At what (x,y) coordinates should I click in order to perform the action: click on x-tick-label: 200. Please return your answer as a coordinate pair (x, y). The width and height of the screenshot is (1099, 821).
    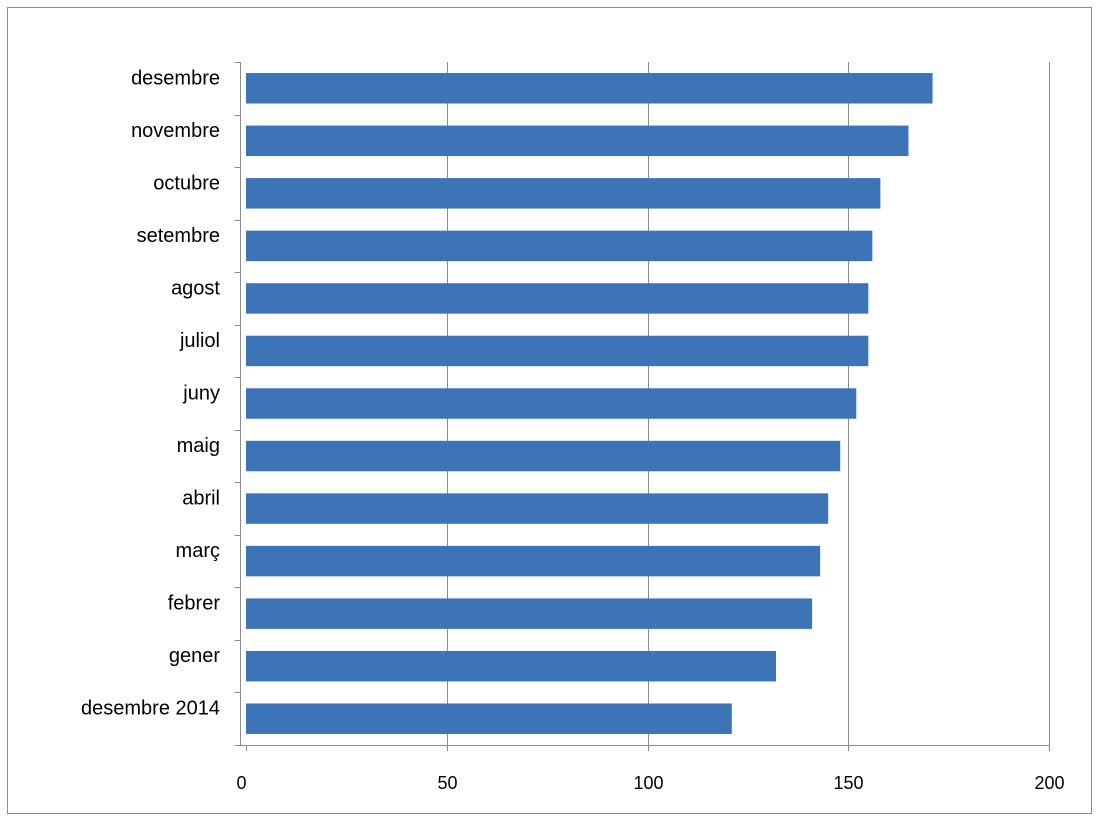
    Looking at the image, I should click on (1049, 783).